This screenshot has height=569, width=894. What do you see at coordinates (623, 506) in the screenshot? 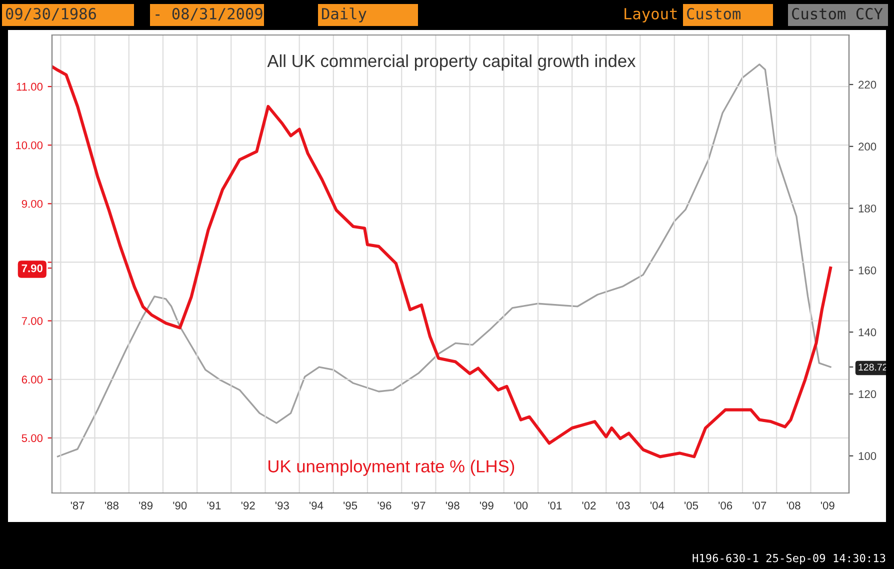
I see `x-tick-label: '03` at bounding box center [623, 506].